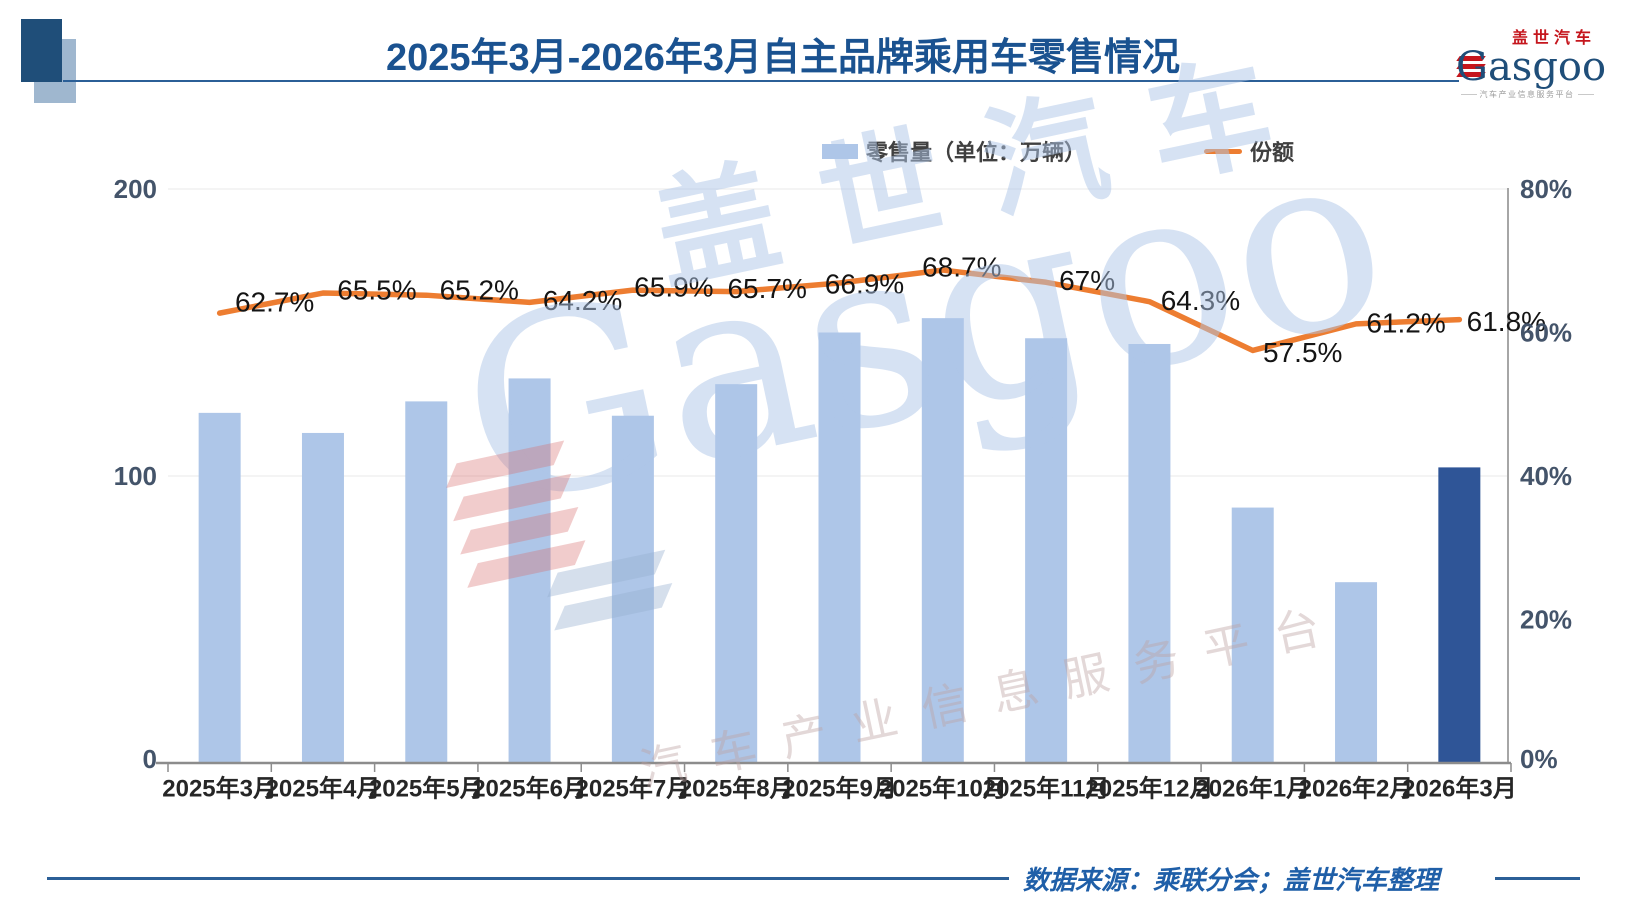  I want to click on x-axis-category-label: 2025年7月, so click(633, 789).